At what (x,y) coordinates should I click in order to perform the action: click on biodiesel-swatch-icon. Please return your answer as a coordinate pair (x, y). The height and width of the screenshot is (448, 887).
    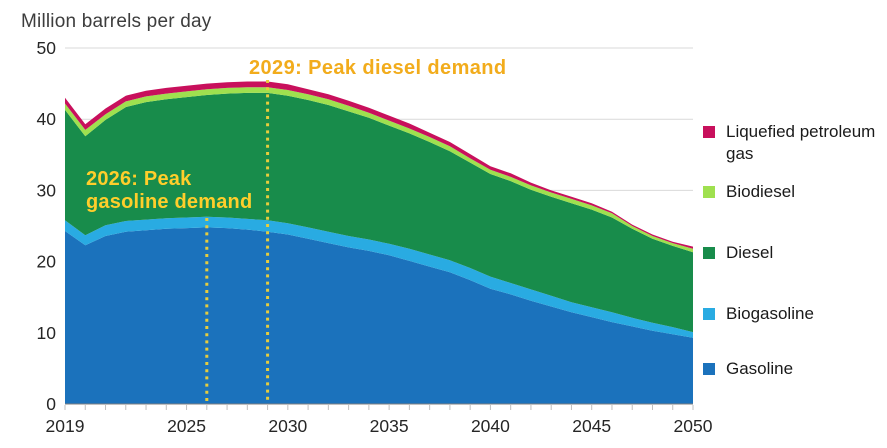
    Looking at the image, I should click on (709, 192).